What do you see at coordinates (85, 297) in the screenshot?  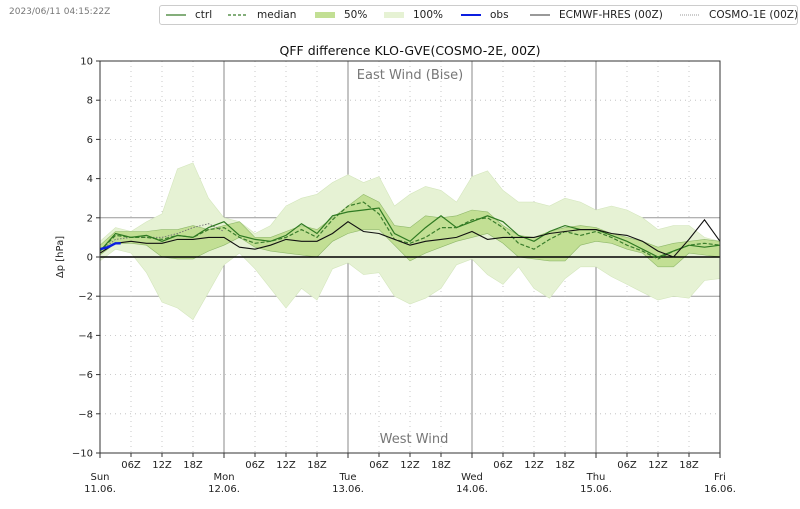 I see `y-tick-label: −2` at bounding box center [85, 297].